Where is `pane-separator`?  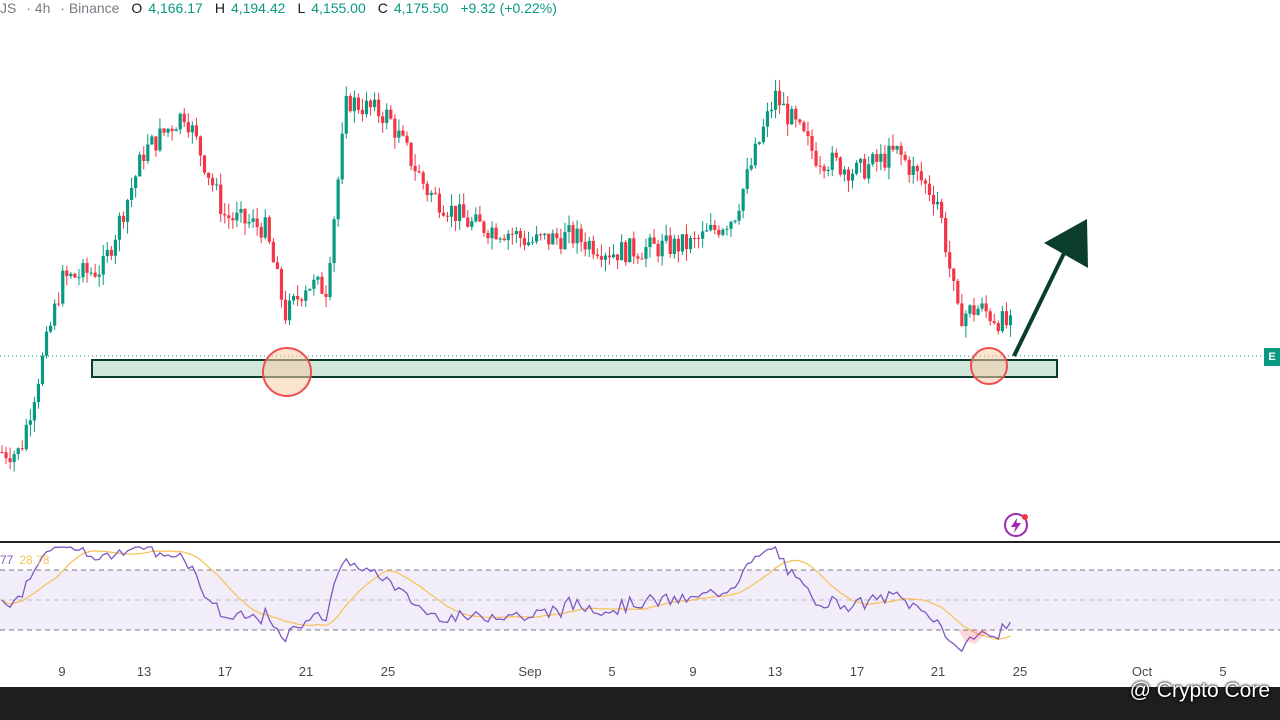 pane-separator is located at coordinates (640, 542).